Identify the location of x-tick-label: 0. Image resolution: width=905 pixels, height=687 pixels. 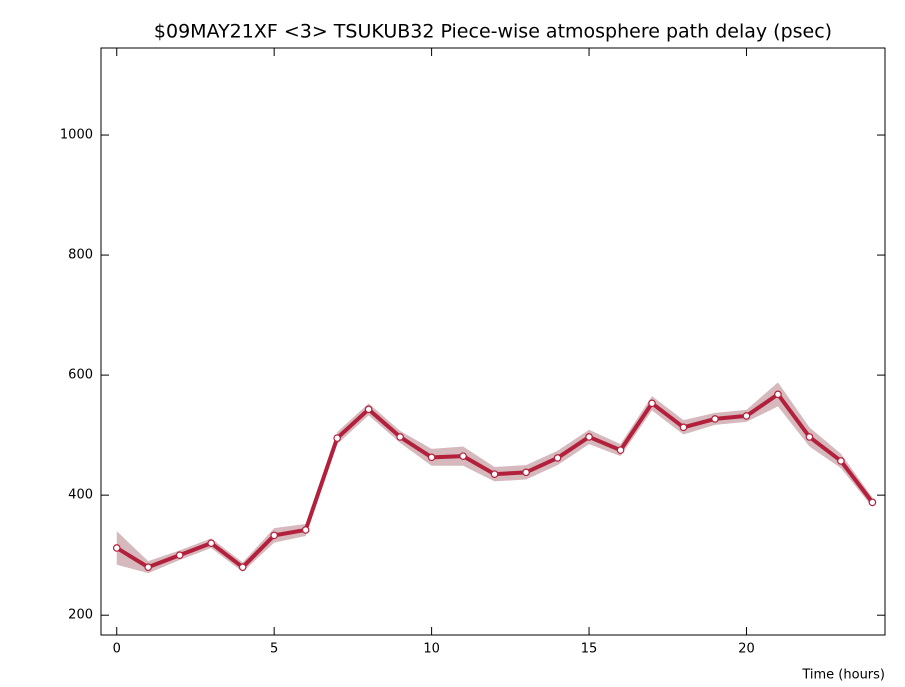
(117, 649).